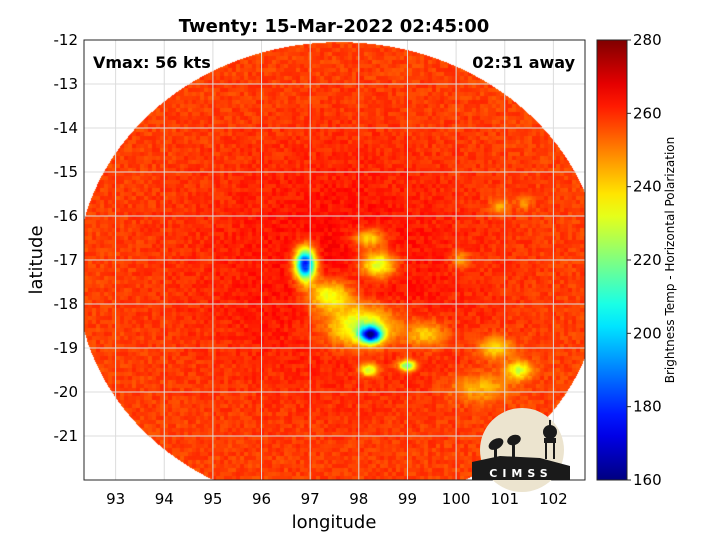 This screenshot has height=540, width=720. What do you see at coordinates (66, 172) in the screenshot?
I see `y-tick-label: -15` at bounding box center [66, 172].